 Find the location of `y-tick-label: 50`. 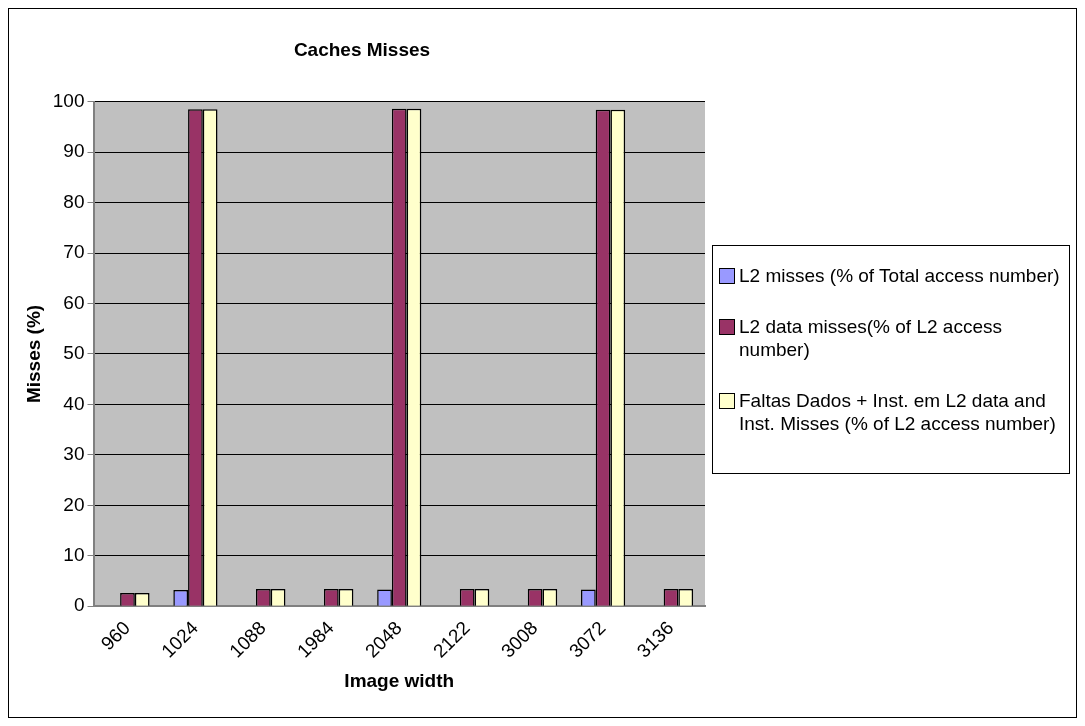

y-tick-label: 50 is located at coordinates (74, 353).